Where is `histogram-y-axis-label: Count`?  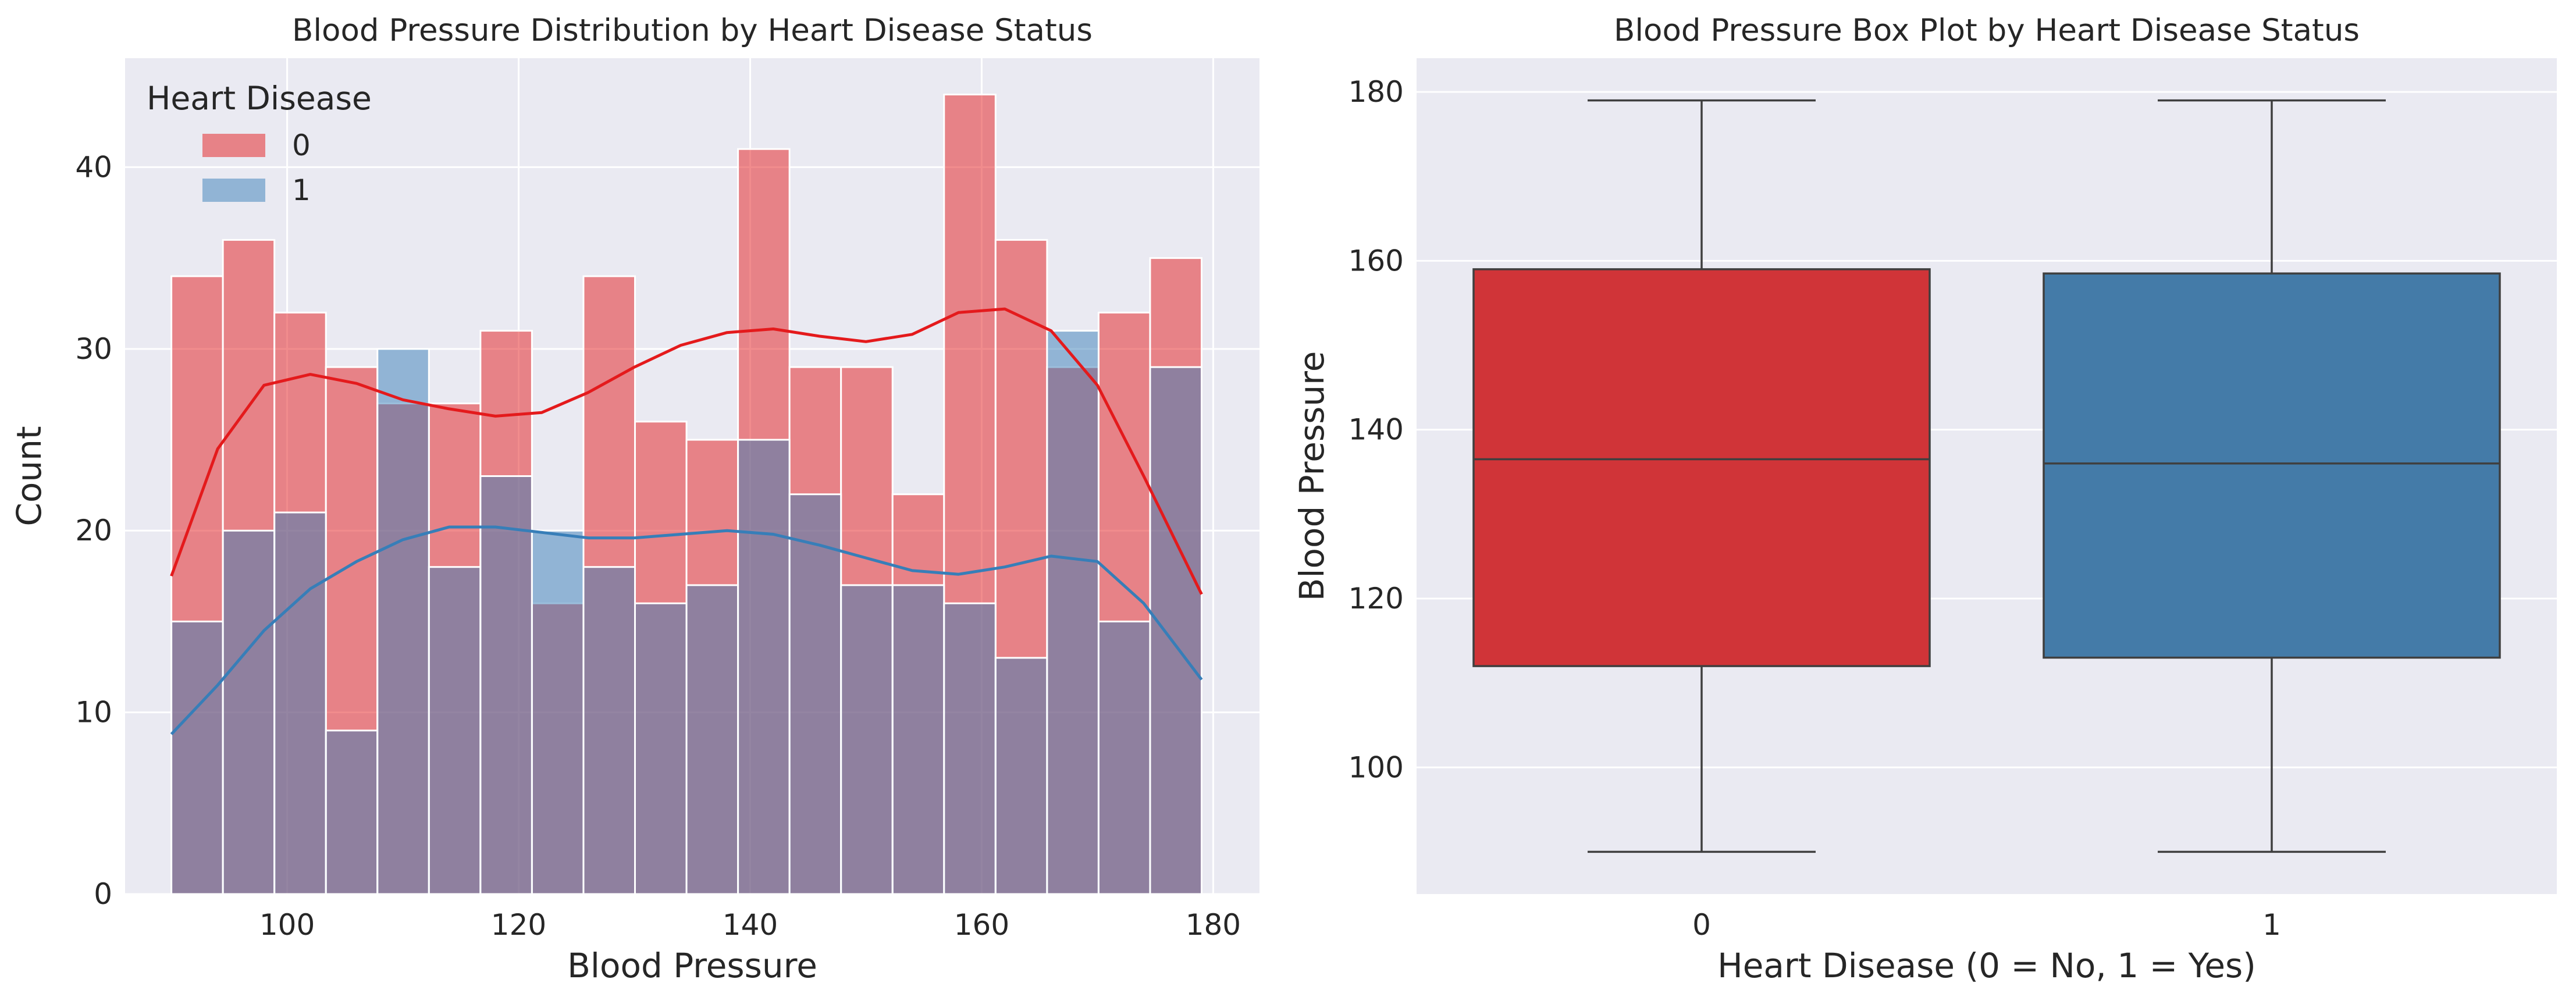
histogram-y-axis-label: Count is located at coordinates (29, 476).